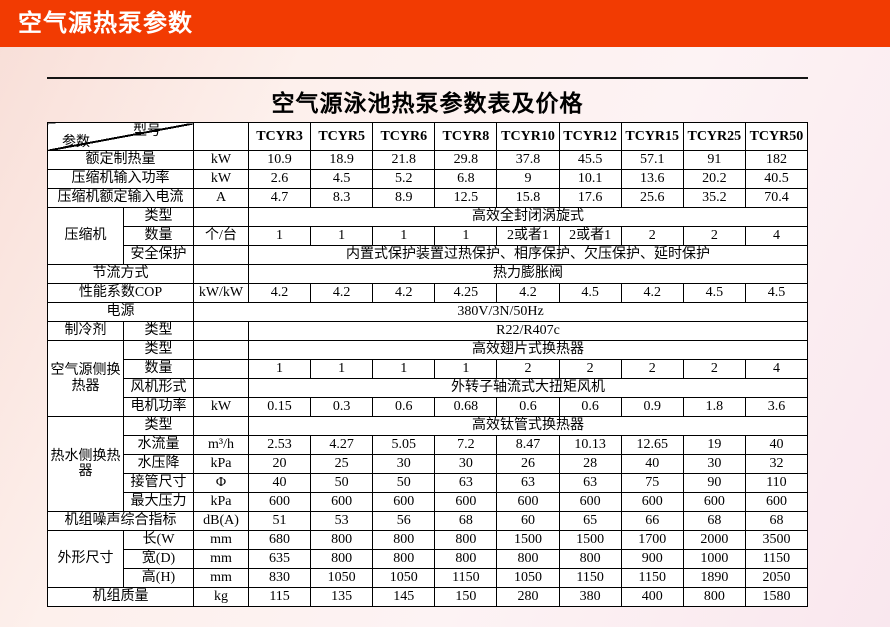 The image size is (890, 627). What do you see at coordinates (120, 521) in the screenshot?
I see `param-label: 机组噪声综合指标` at bounding box center [120, 521].